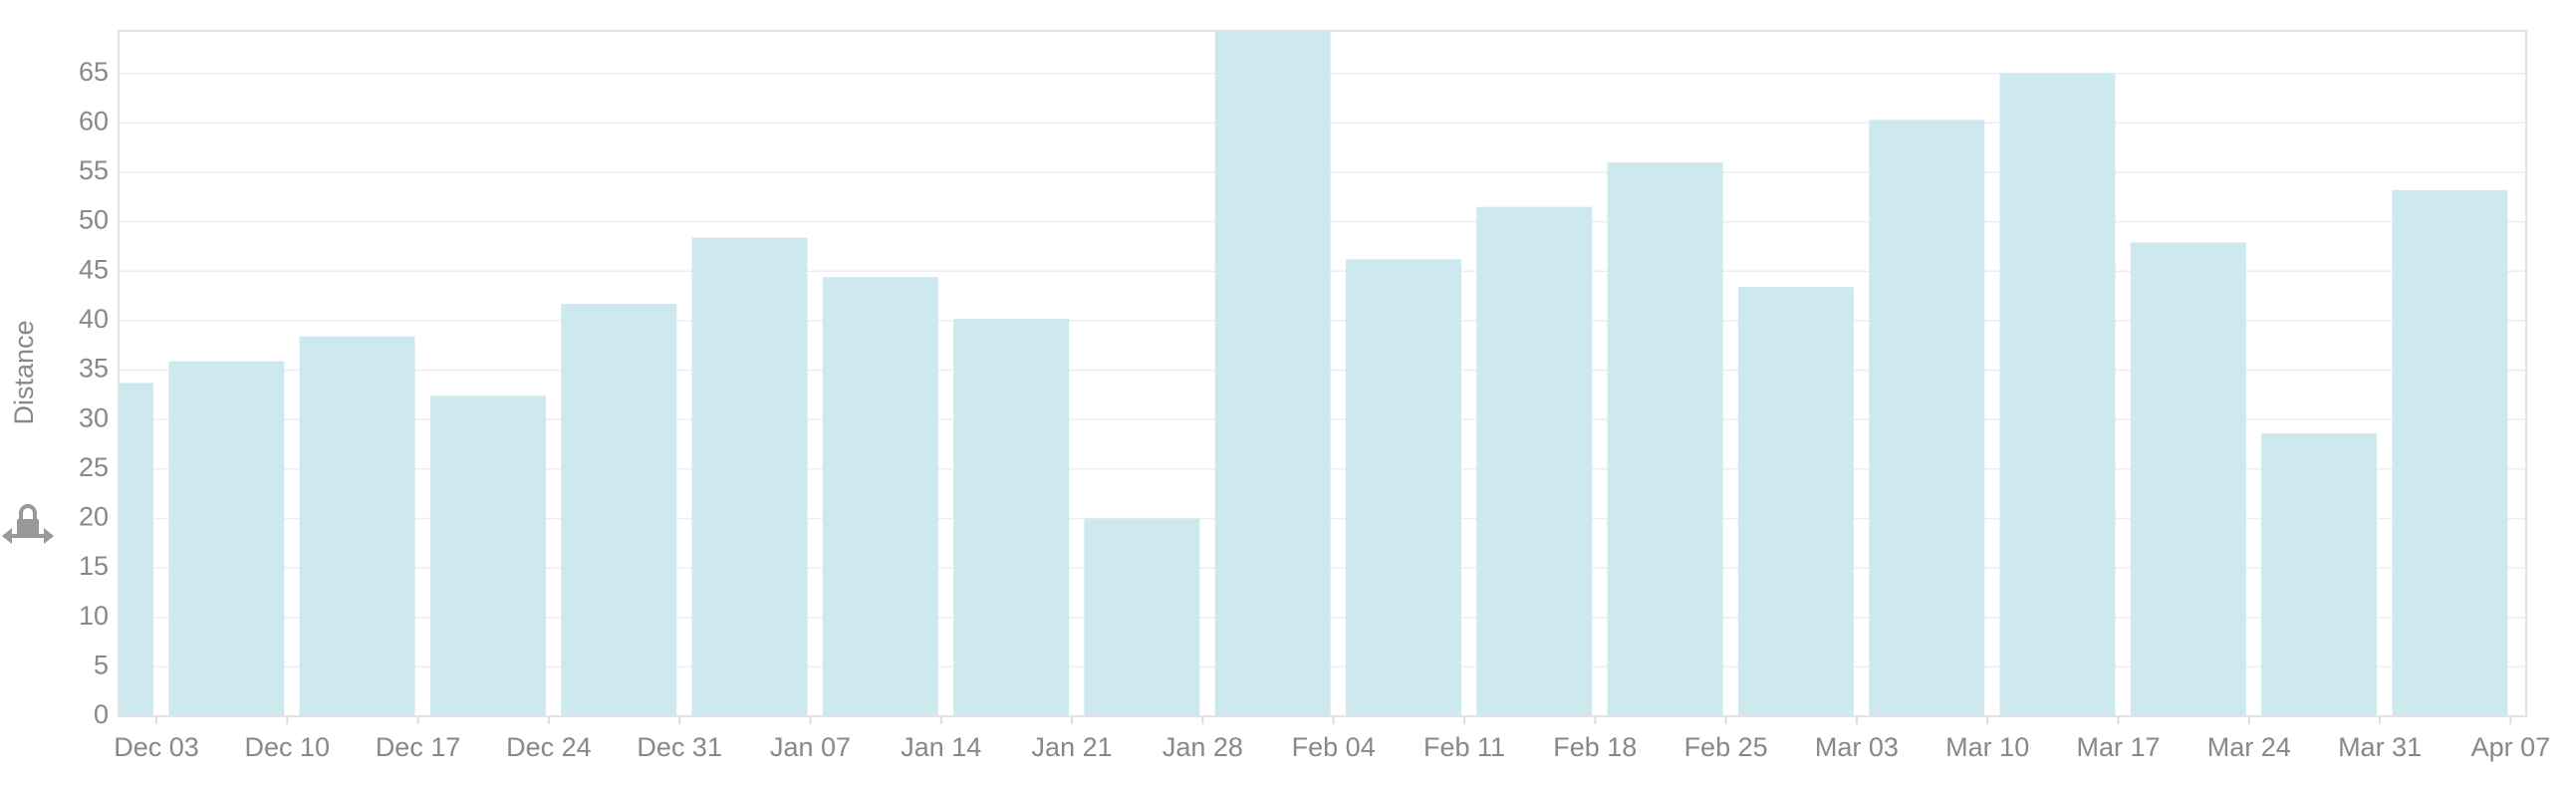 The height and width of the screenshot is (786, 2576). I want to click on y-tick-label: 60, so click(94, 120).